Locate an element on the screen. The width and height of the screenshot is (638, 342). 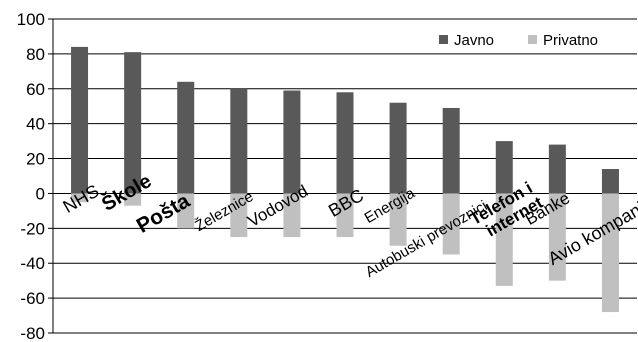
y-tick-label: 20 is located at coordinates (35, 159).